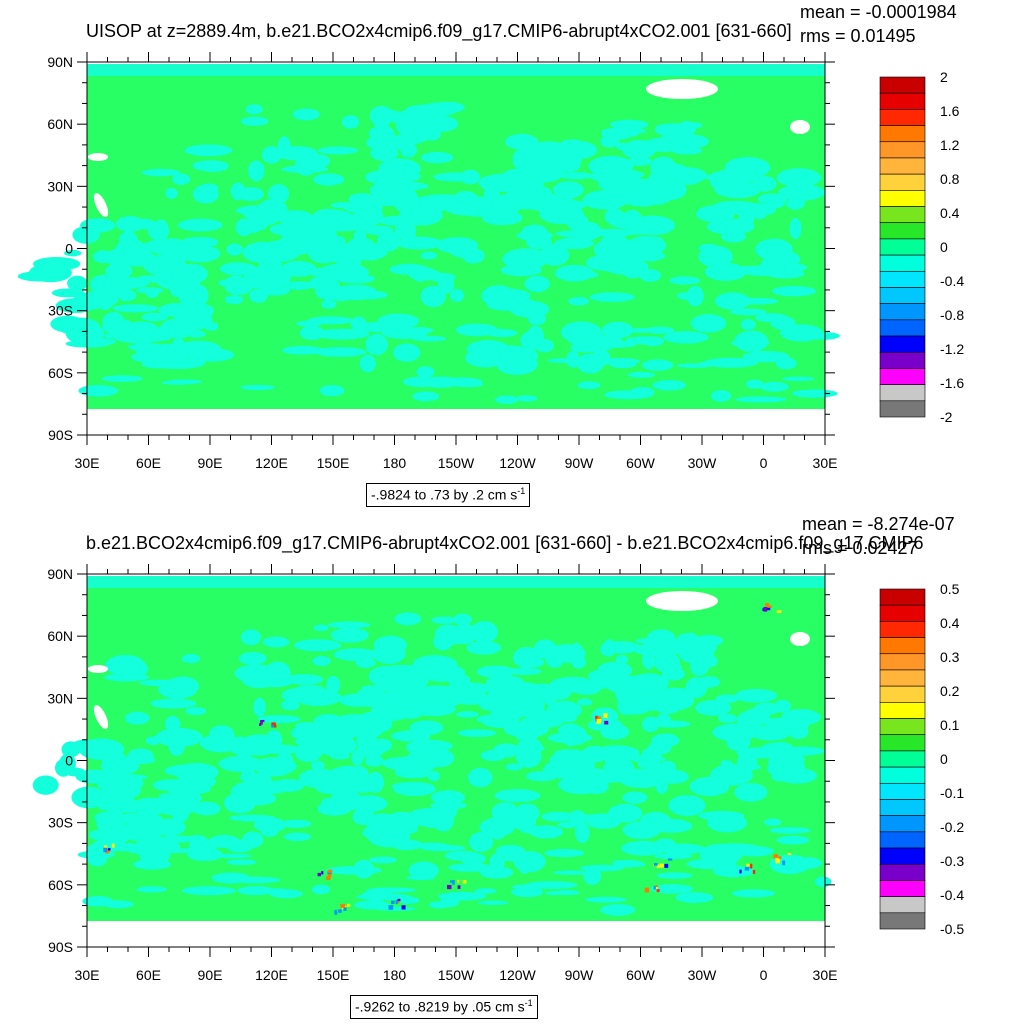 The width and height of the screenshot is (1024, 1024). What do you see at coordinates (271, 463) in the screenshot?
I see `x-tick-label: 120E` at bounding box center [271, 463].